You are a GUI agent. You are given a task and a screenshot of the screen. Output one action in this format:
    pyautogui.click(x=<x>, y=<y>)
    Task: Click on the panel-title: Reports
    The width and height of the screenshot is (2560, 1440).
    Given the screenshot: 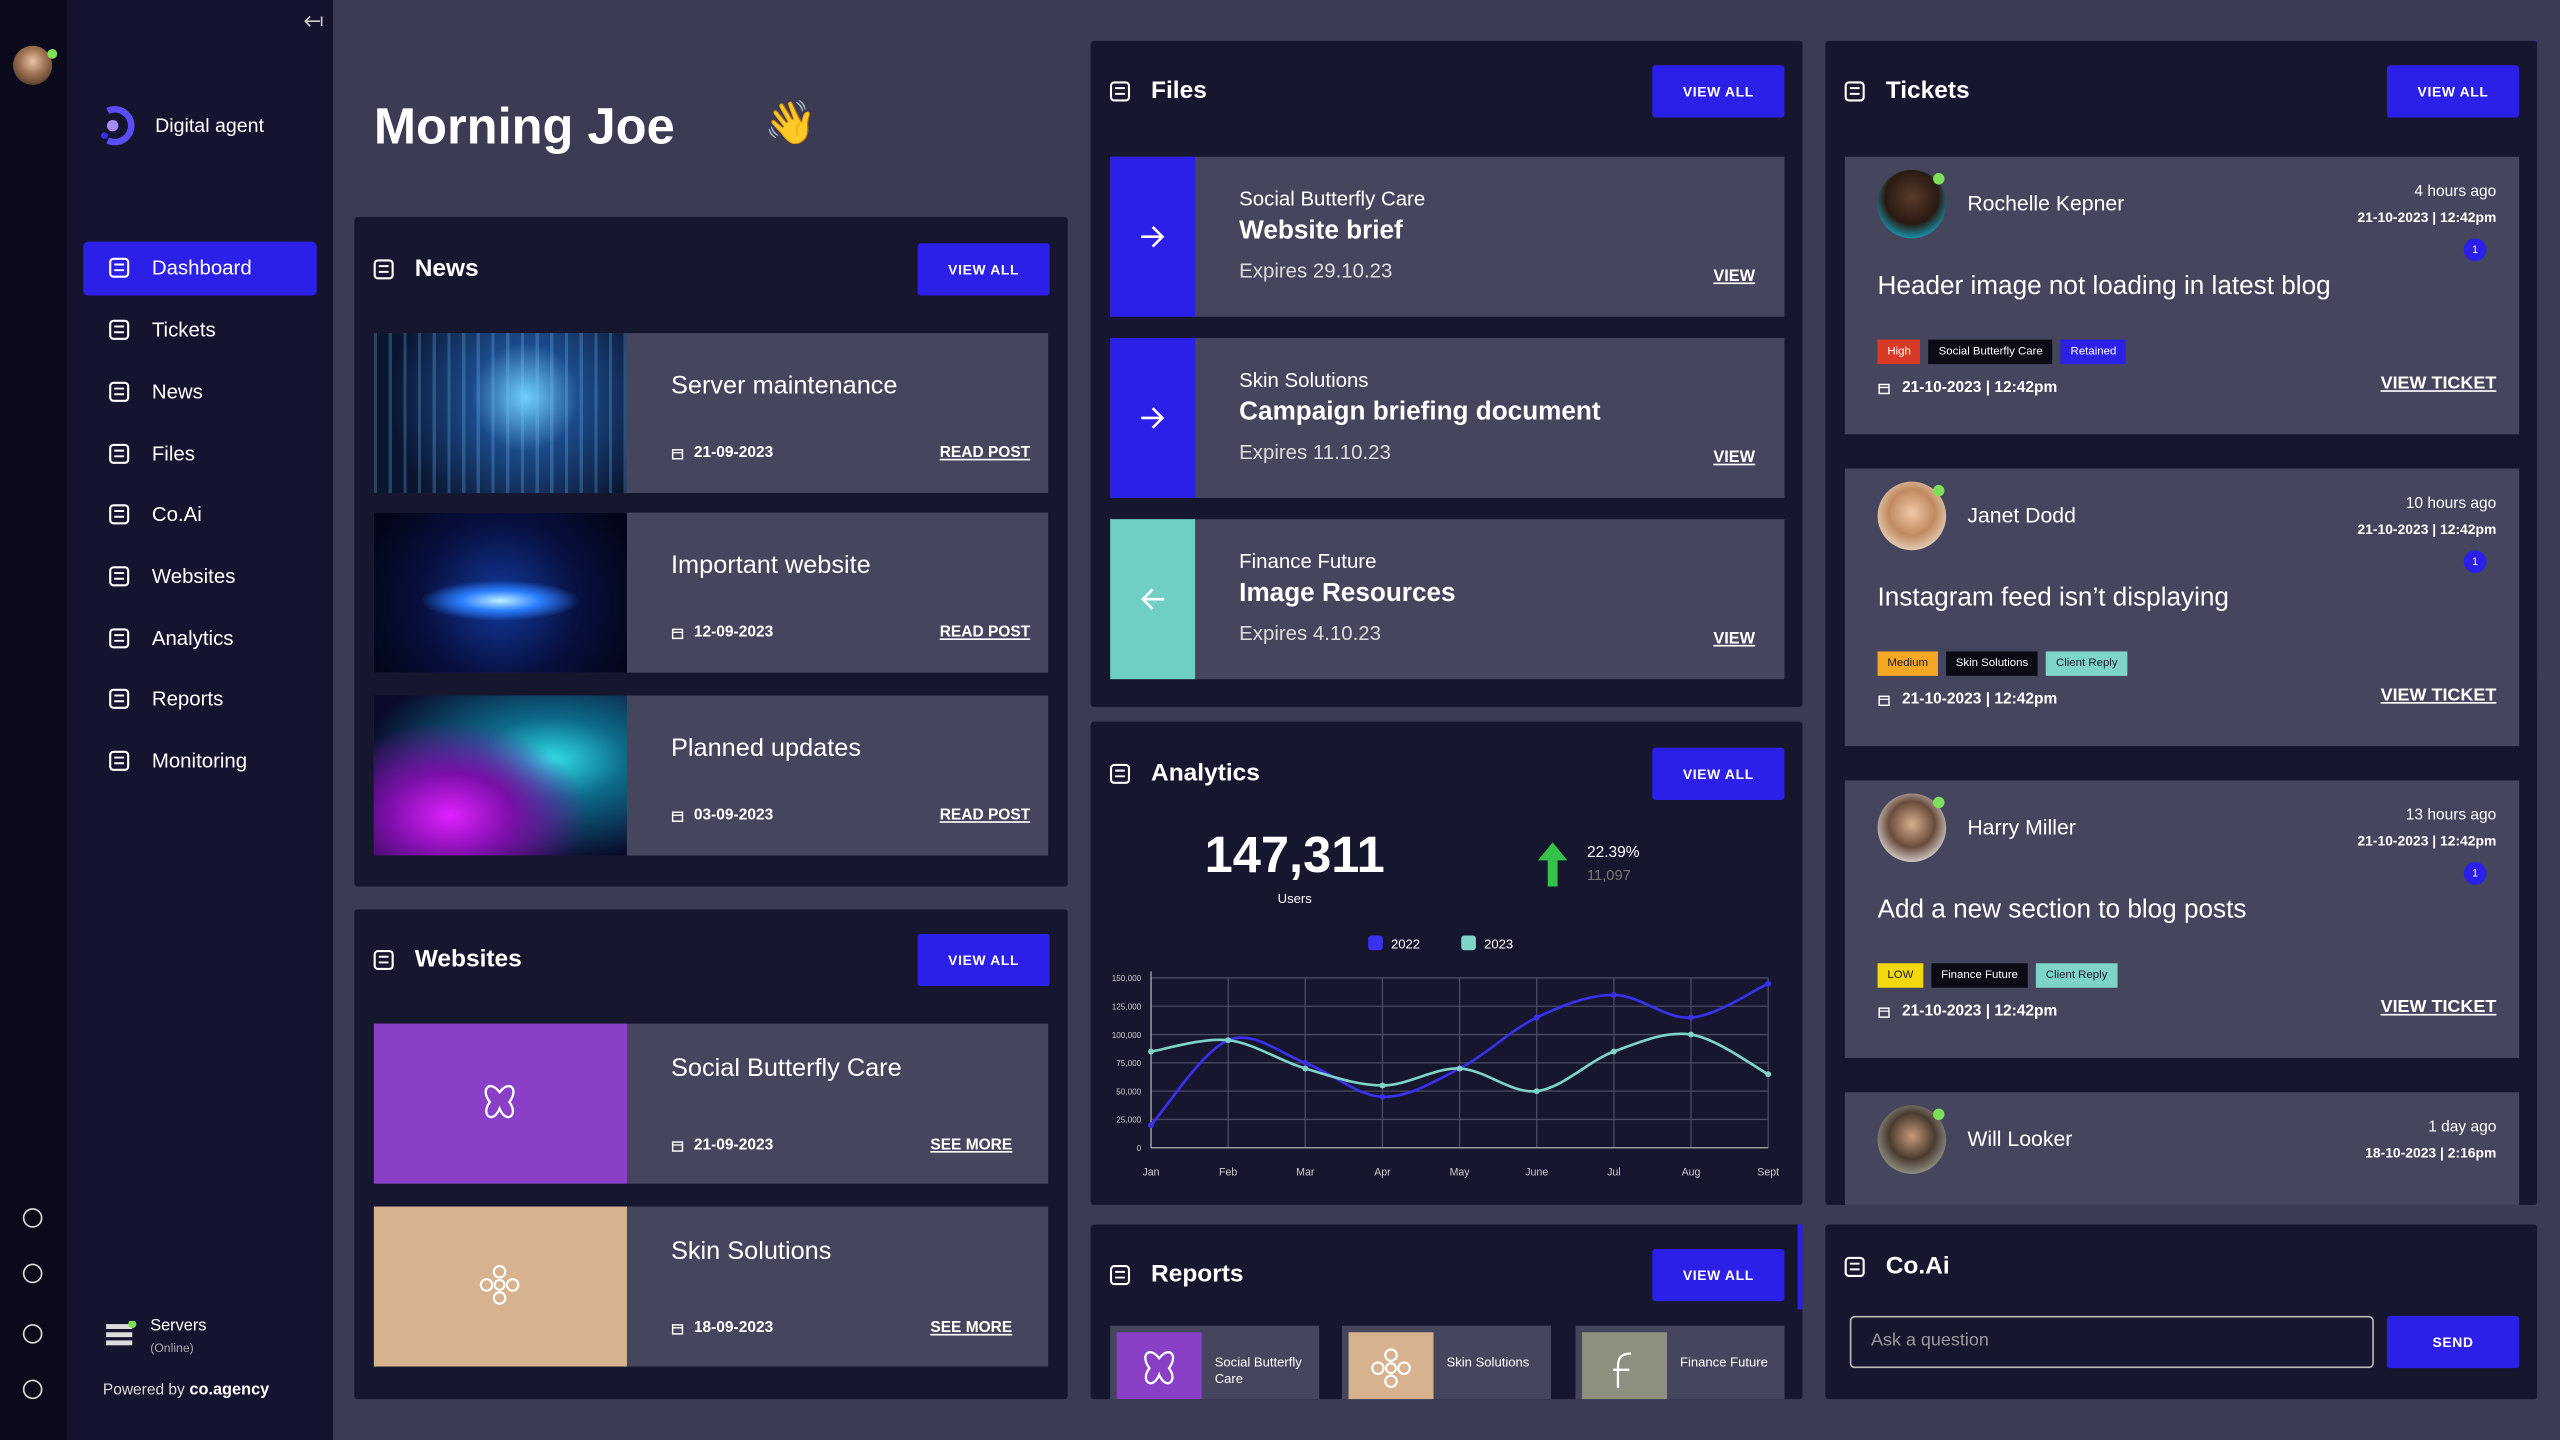 What is the action you would take?
    pyautogui.click(x=1197, y=1274)
    